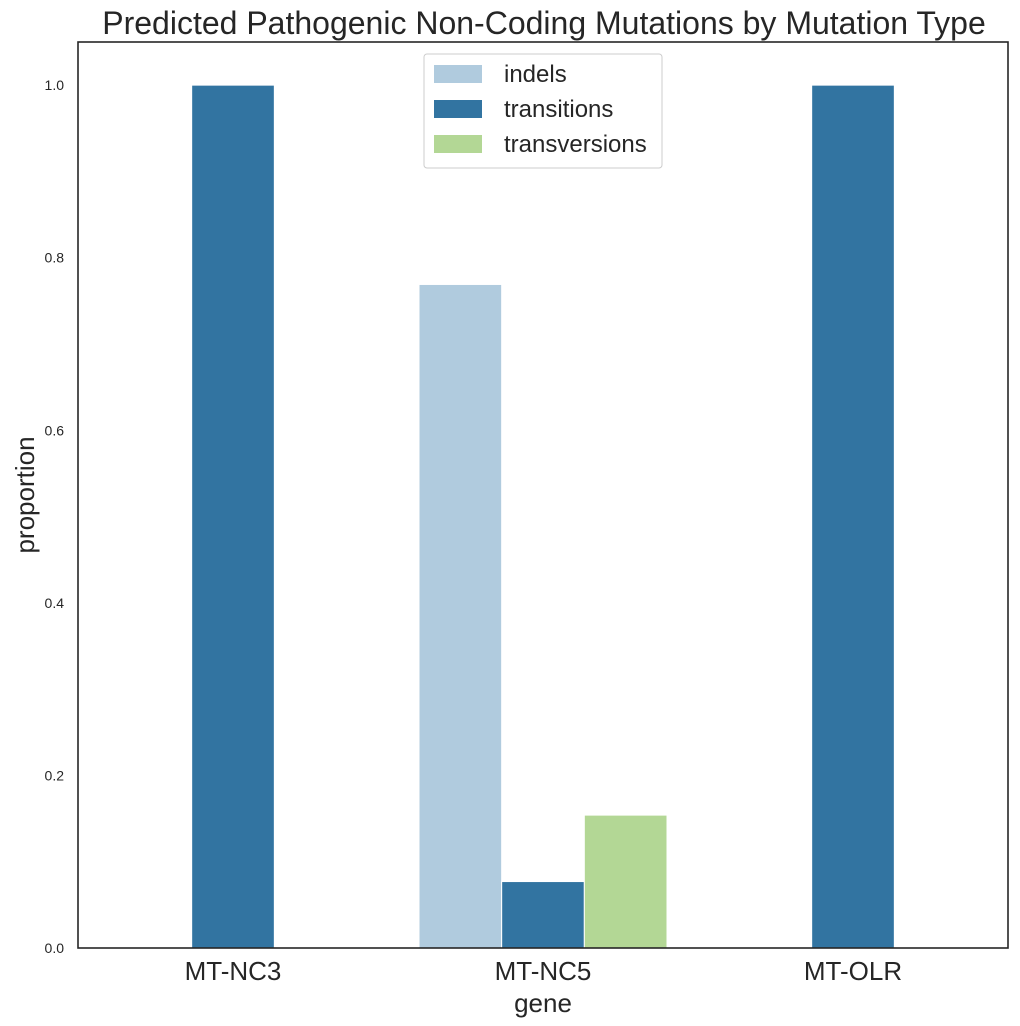 Image resolution: width=1020 pixels, height=1026 pixels. Describe the element at coordinates (55, 430) in the screenshot. I see `y-tick-label: 0.6` at that location.